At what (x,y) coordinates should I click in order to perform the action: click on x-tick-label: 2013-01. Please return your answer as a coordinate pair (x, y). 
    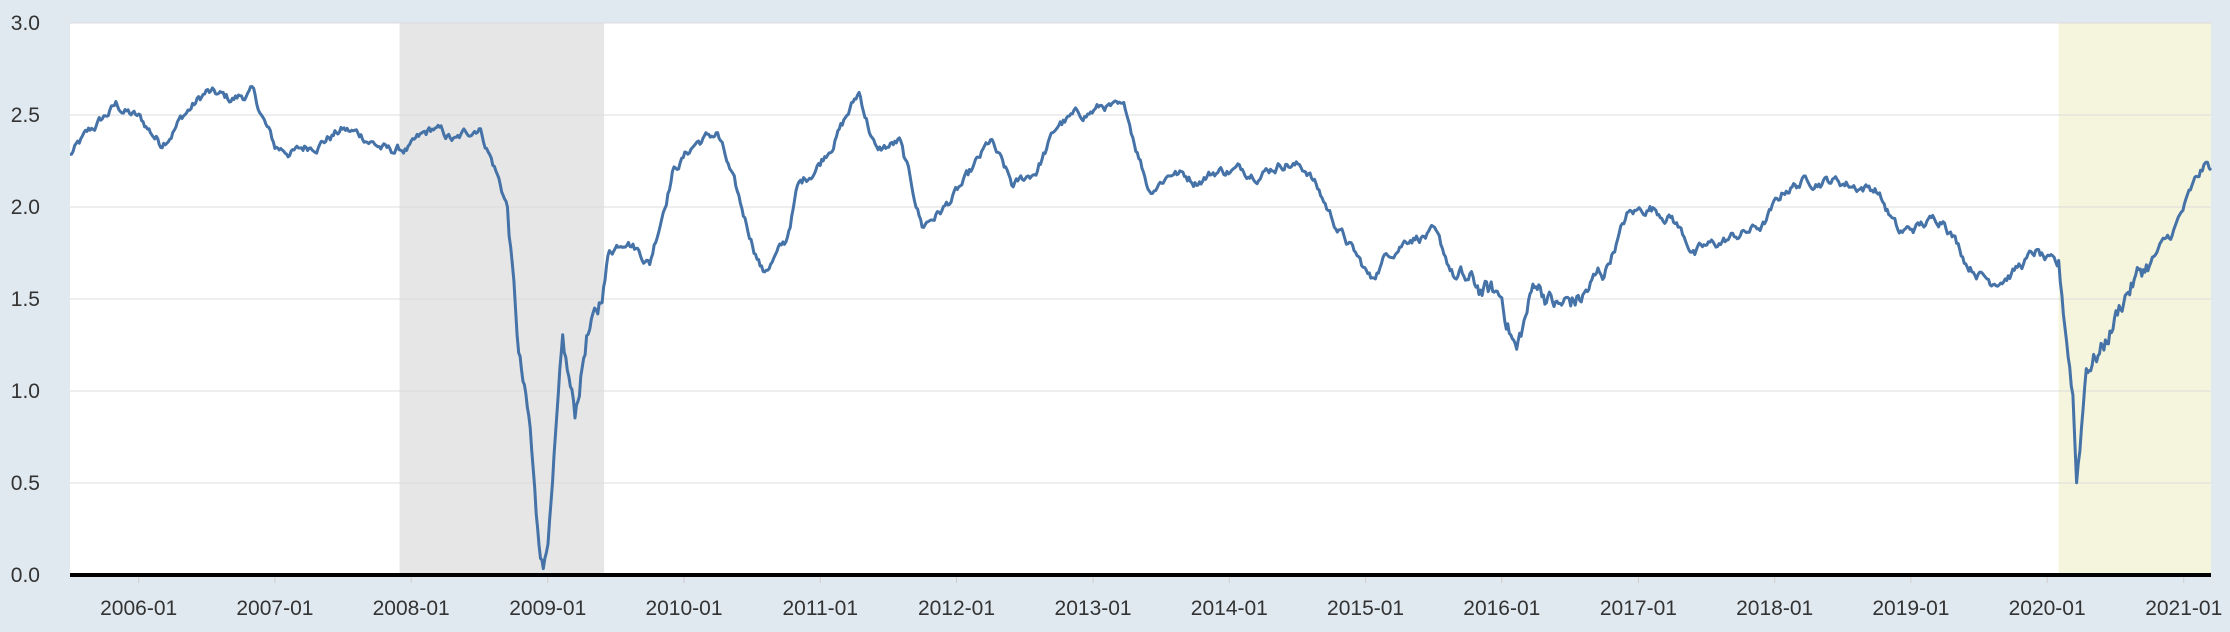
    Looking at the image, I should click on (1093, 608).